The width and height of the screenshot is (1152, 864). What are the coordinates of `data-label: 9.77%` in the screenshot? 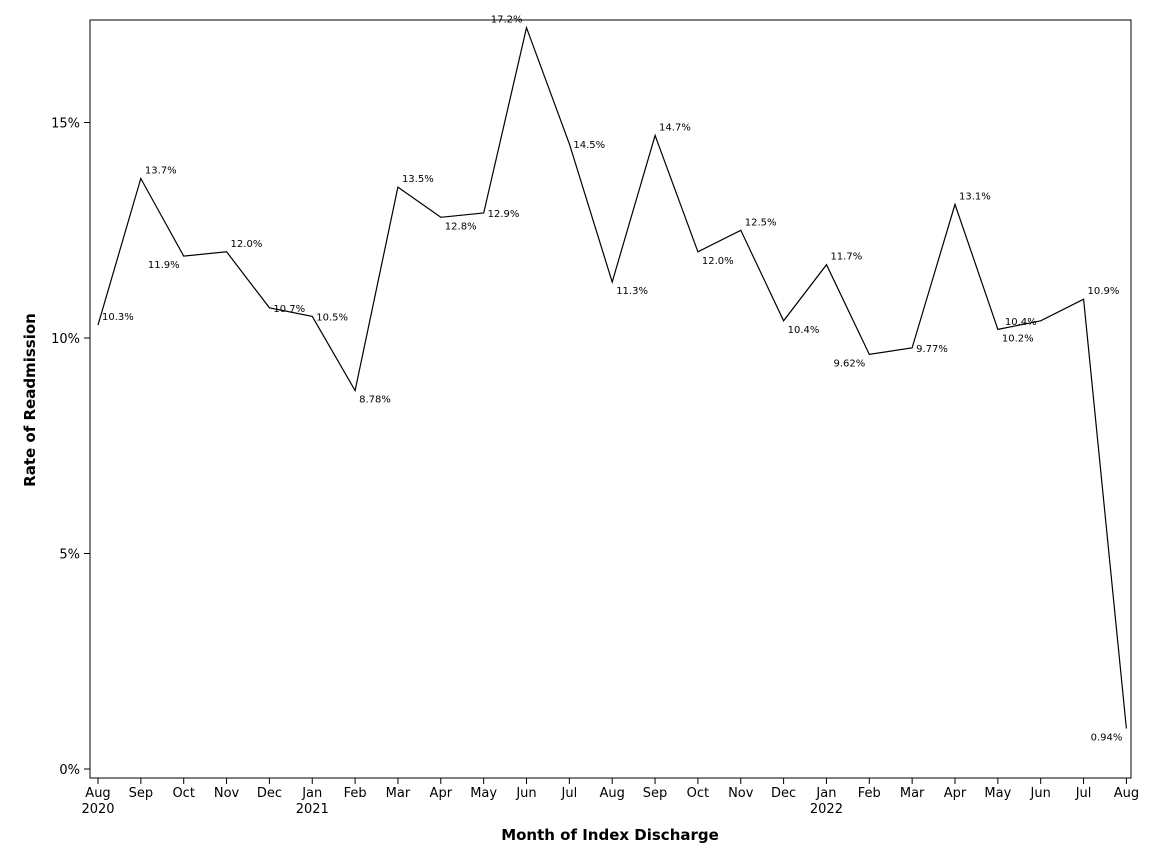 It's located at (932, 349).